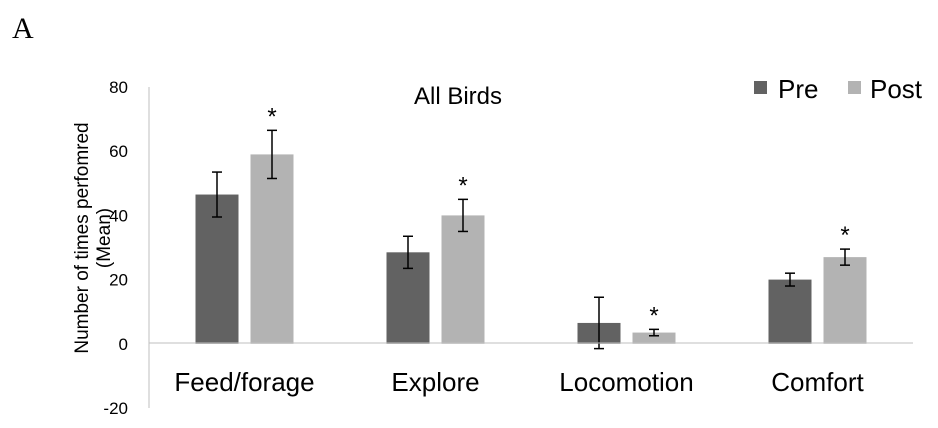  What do you see at coordinates (118, 151) in the screenshot?
I see `y-tick-label-60: 60` at bounding box center [118, 151].